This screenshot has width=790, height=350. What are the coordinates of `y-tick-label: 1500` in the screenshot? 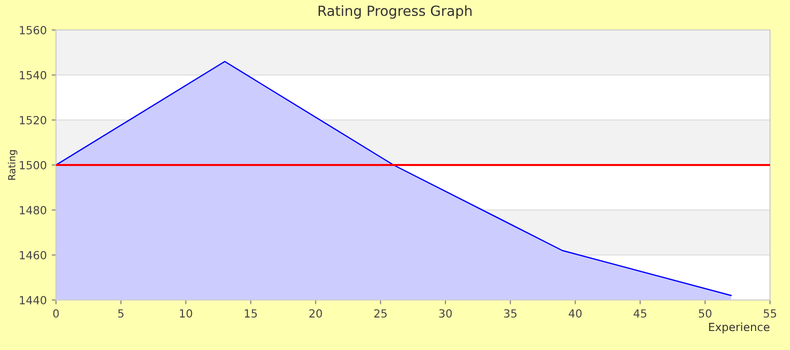 It's located at (33, 165).